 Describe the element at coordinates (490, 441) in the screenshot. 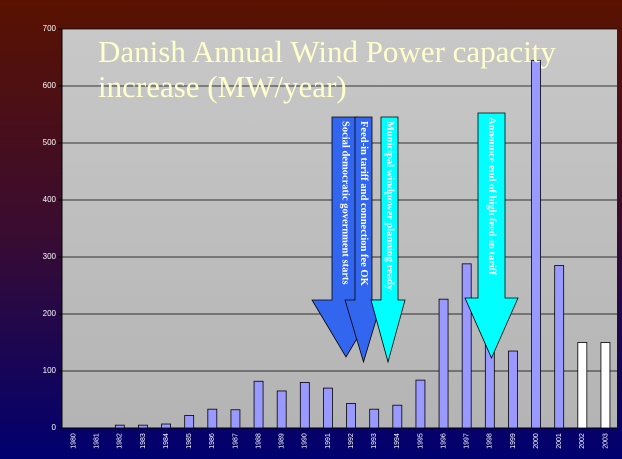

I see `x-tick-label: 1998` at that location.